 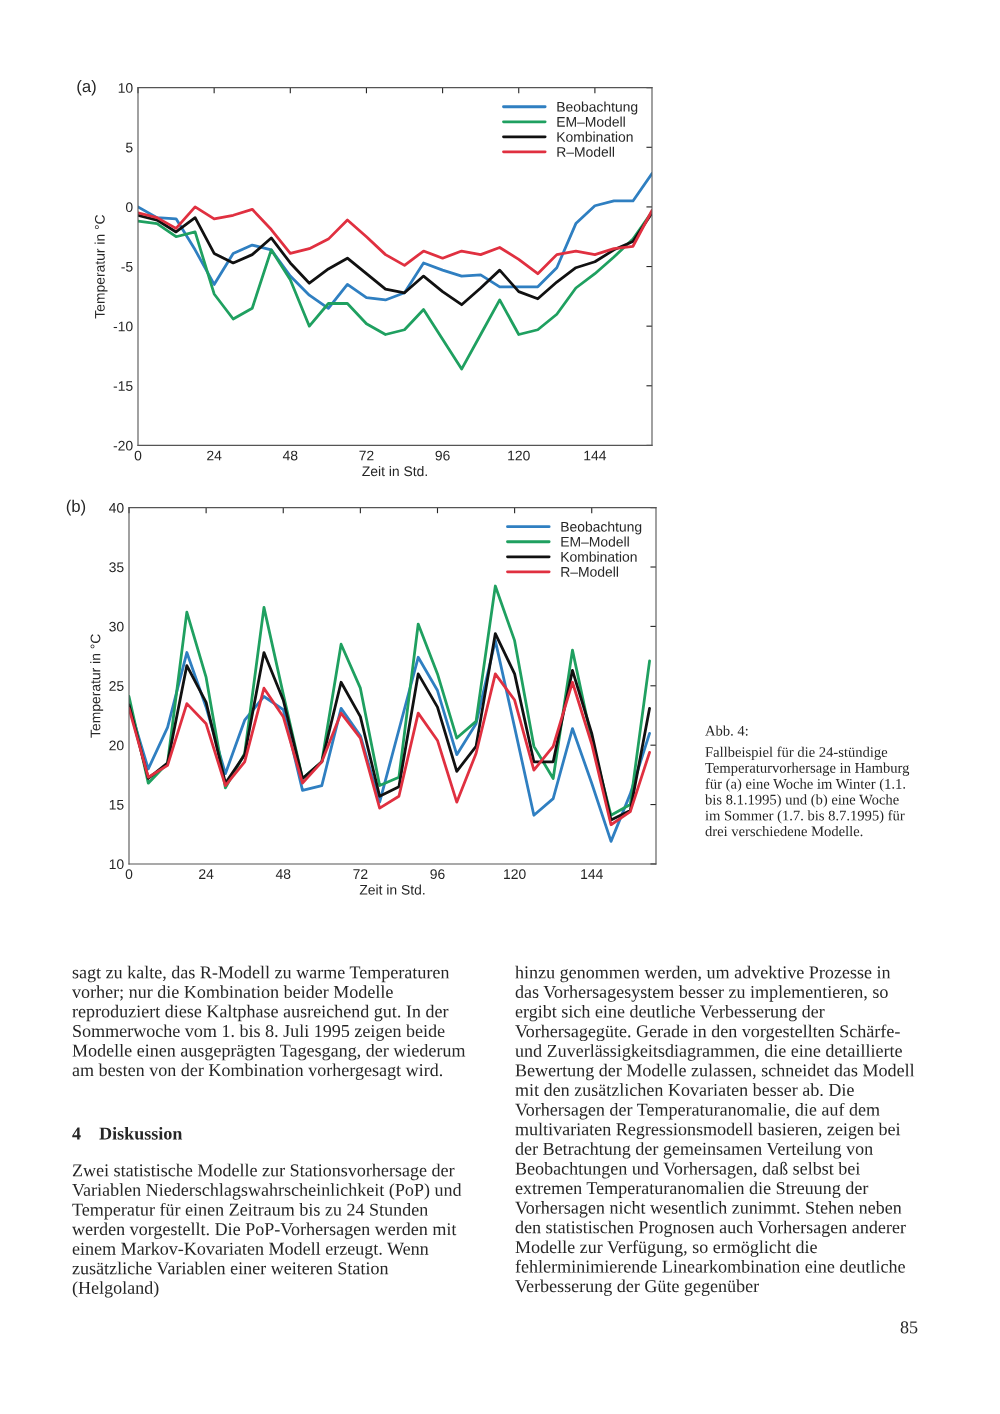 I want to click on y-tick-label: 30, so click(x=116, y=626).